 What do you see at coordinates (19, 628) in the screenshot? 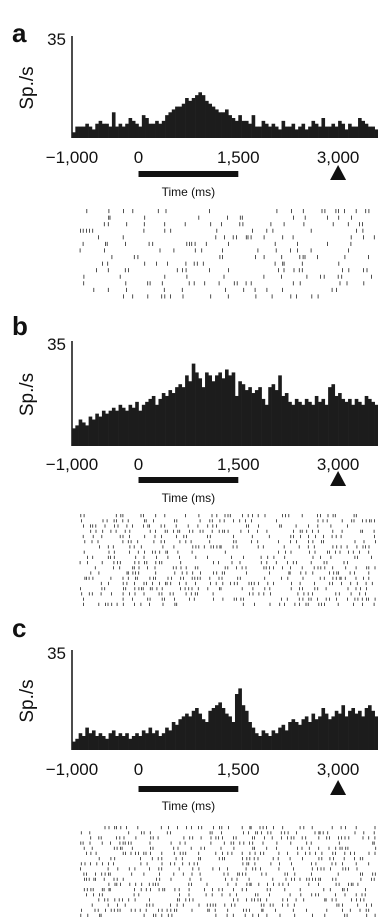
I see `panel-letter: c` at bounding box center [19, 628].